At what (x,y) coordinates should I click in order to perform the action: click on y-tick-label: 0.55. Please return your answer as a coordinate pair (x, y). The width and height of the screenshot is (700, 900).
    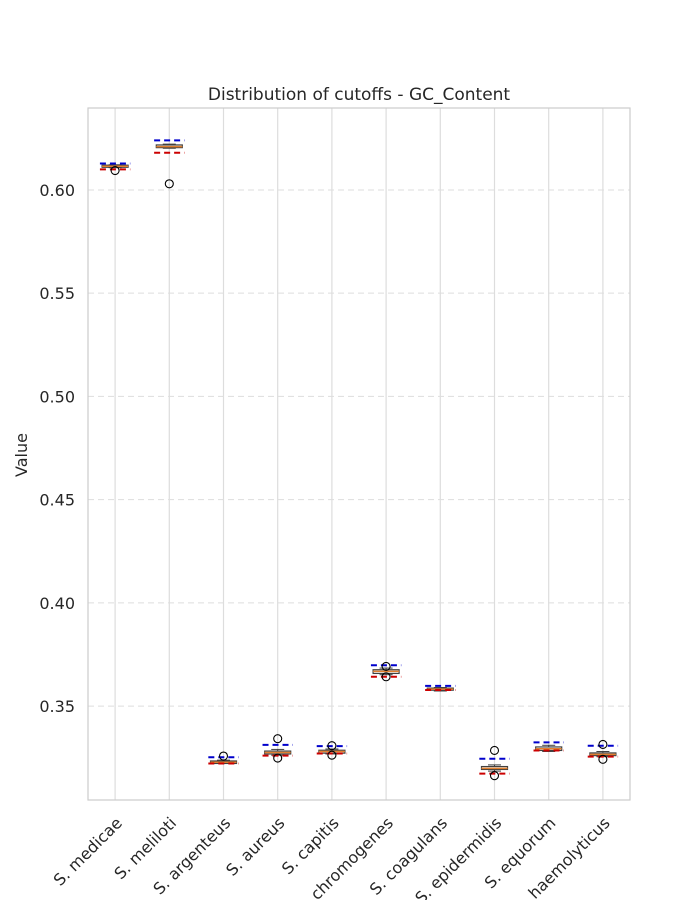
    Looking at the image, I should click on (57, 293).